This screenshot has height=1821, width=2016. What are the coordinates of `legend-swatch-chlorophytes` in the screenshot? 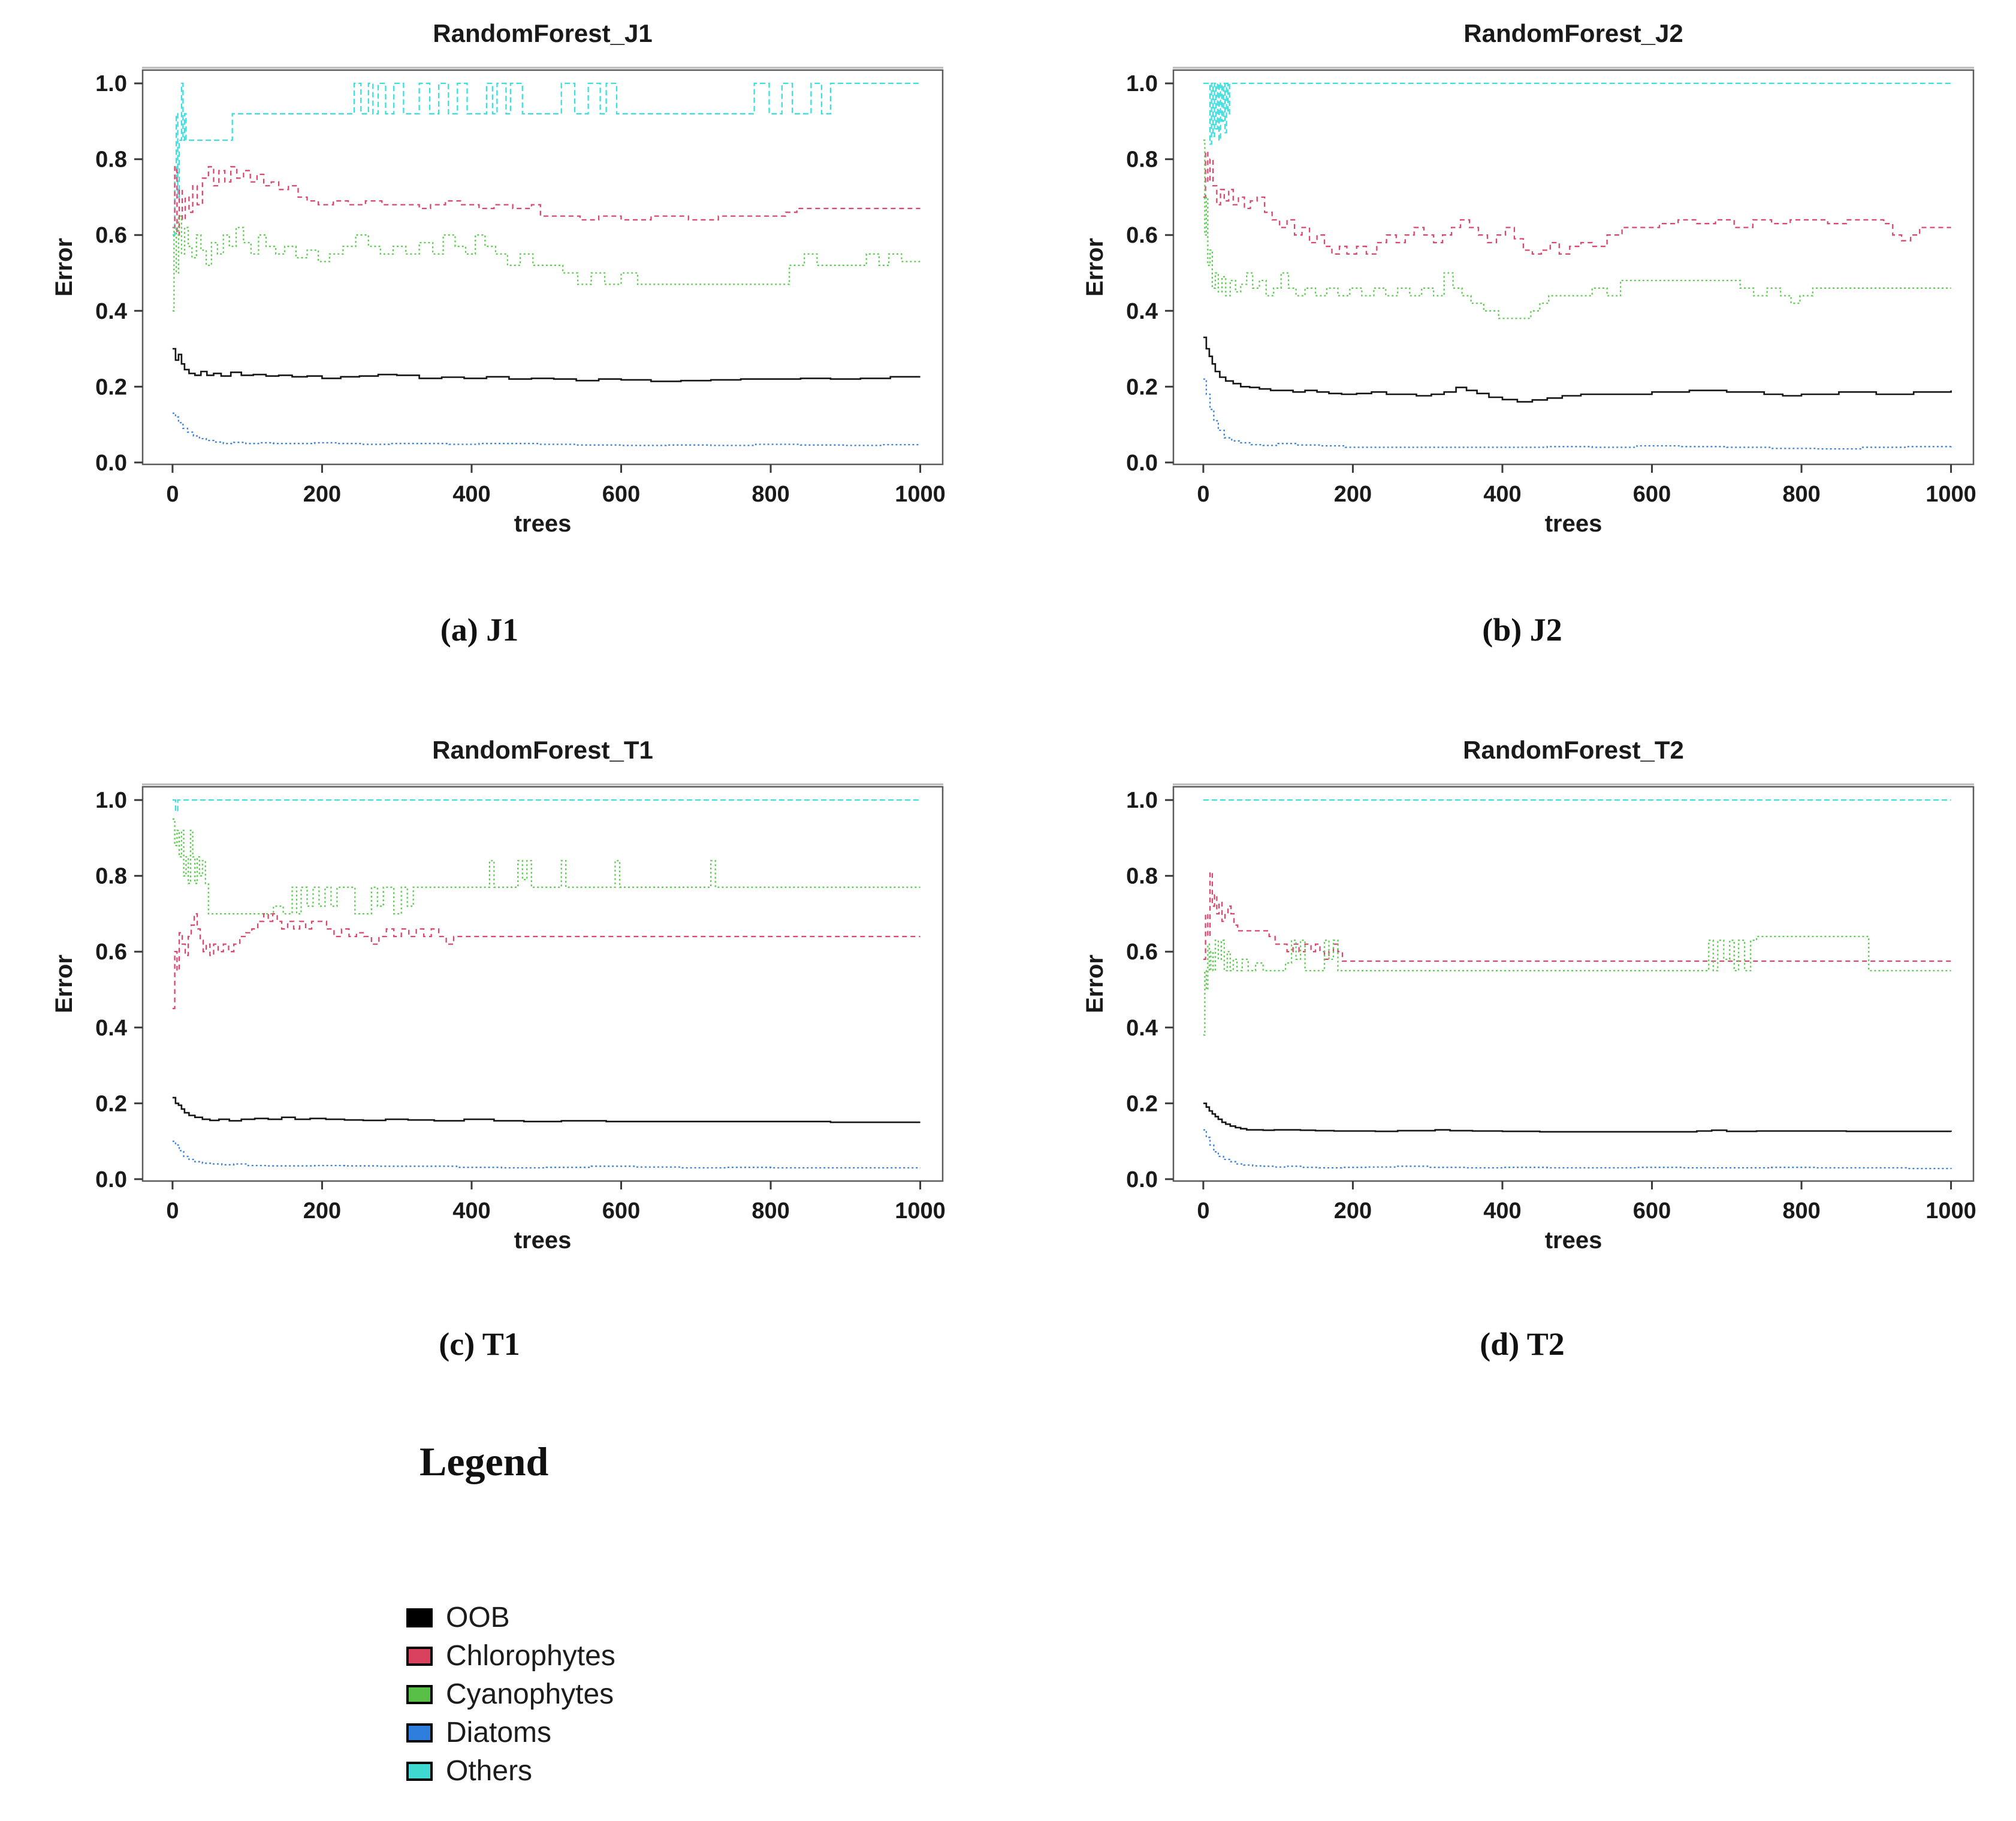 It's located at (419, 1656).